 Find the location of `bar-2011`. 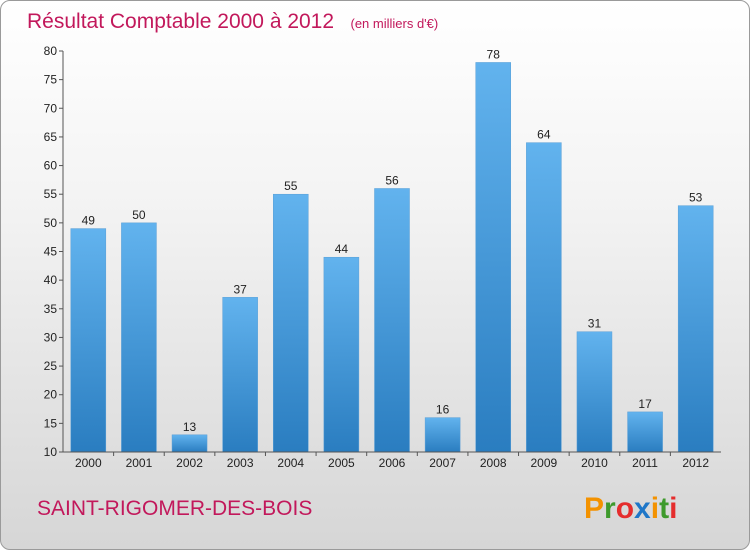

bar-2011 is located at coordinates (645, 432).